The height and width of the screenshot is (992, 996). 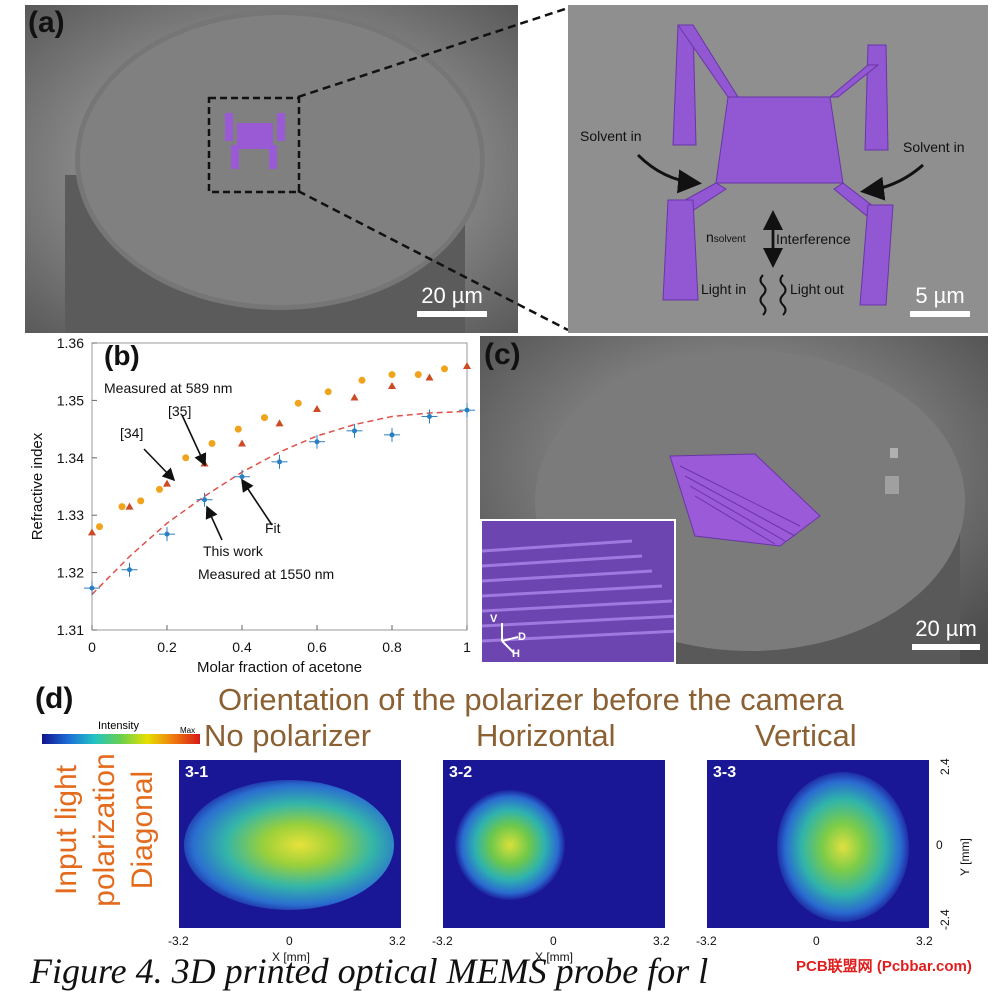 I want to click on panel-b-label: (b), so click(x=122, y=355).